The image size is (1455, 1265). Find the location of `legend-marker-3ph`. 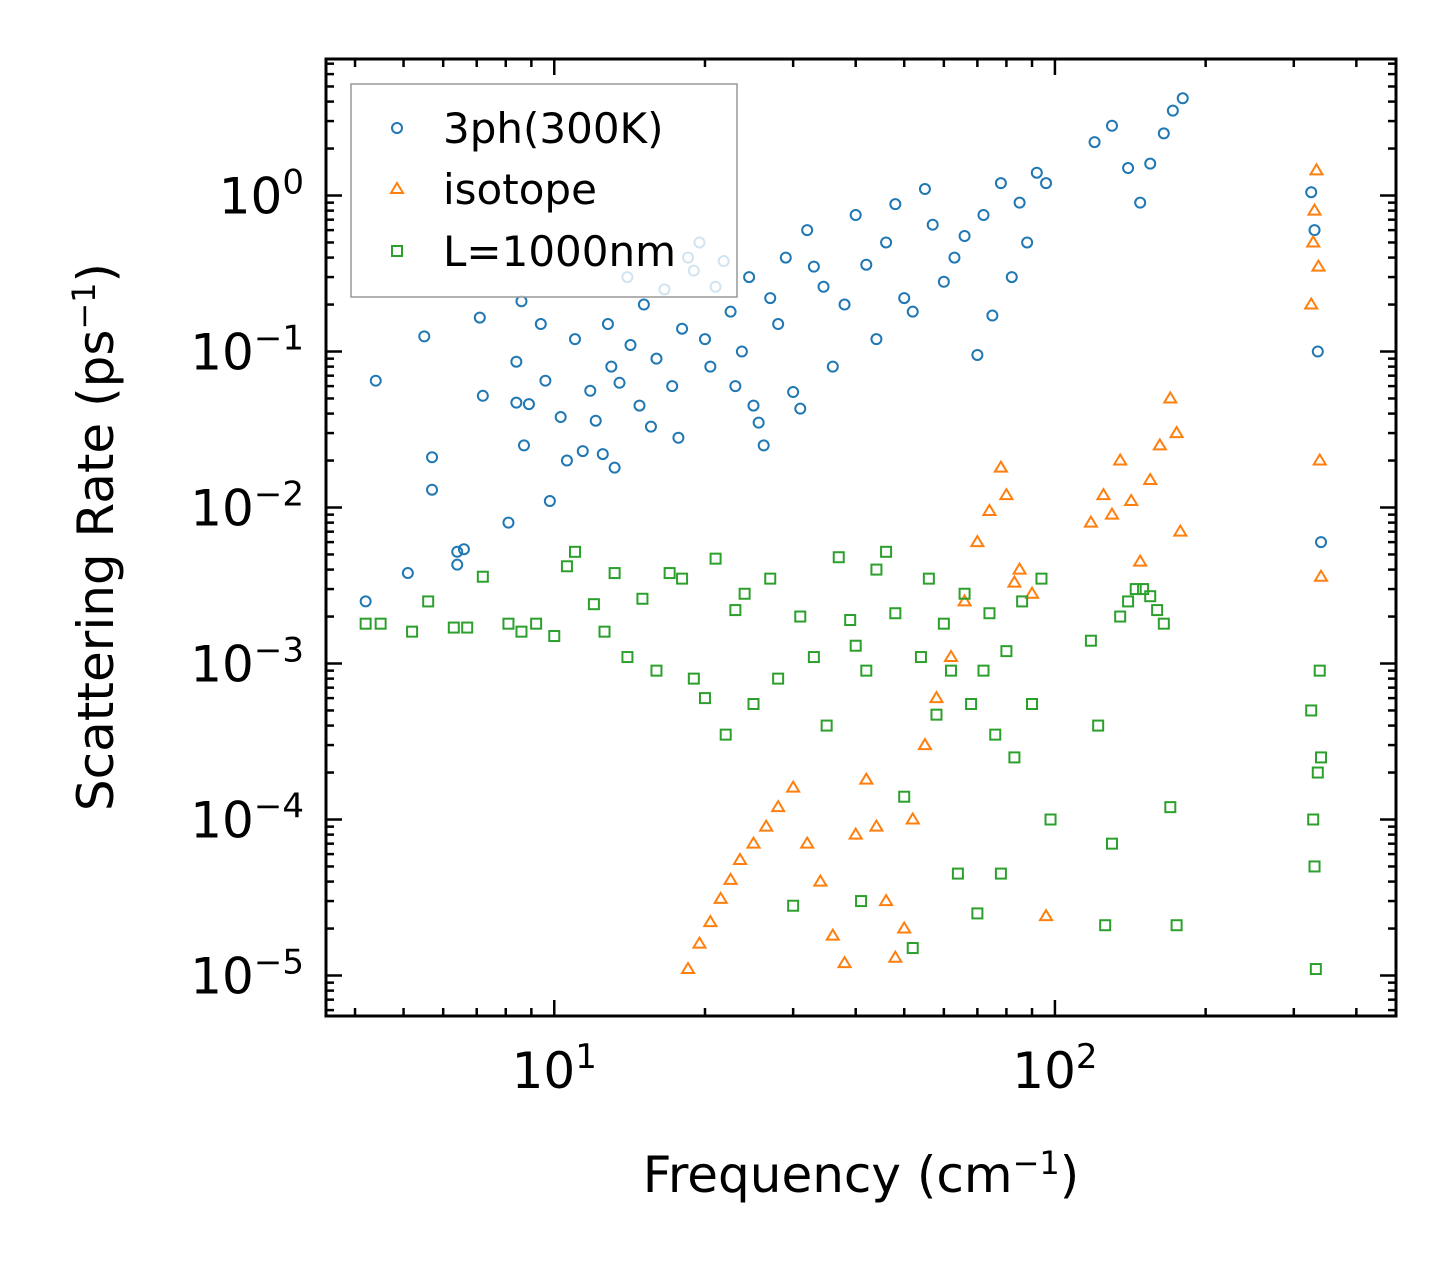

legend-marker-3ph is located at coordinates (397, 128).